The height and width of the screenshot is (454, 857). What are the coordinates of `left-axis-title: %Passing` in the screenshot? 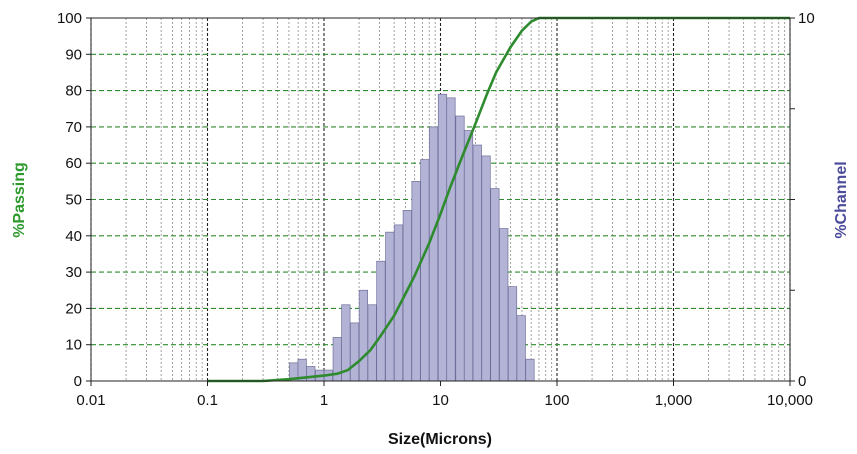 It's located at (19, 200).